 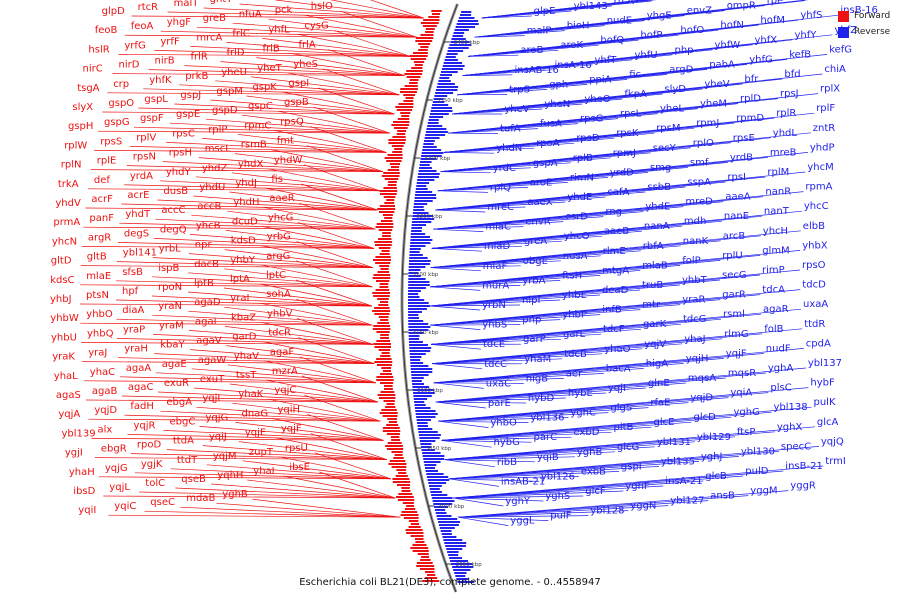 I want to click on forward-gene-label: hpf, so click(x=130, y=291).